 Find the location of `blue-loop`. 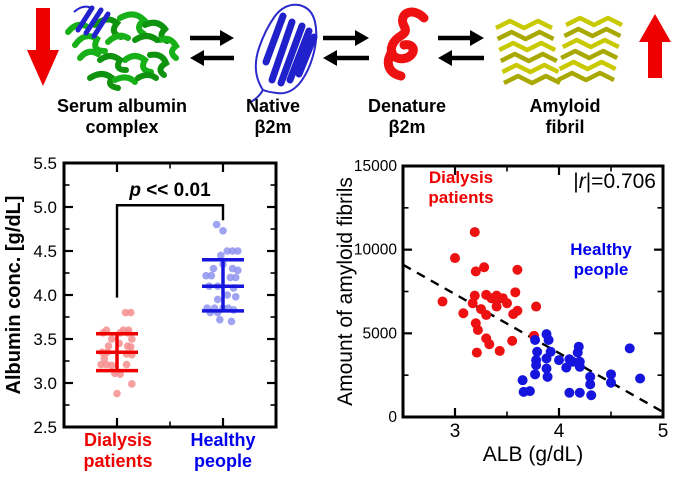

blue-loop is located at coordinates (83, 9).